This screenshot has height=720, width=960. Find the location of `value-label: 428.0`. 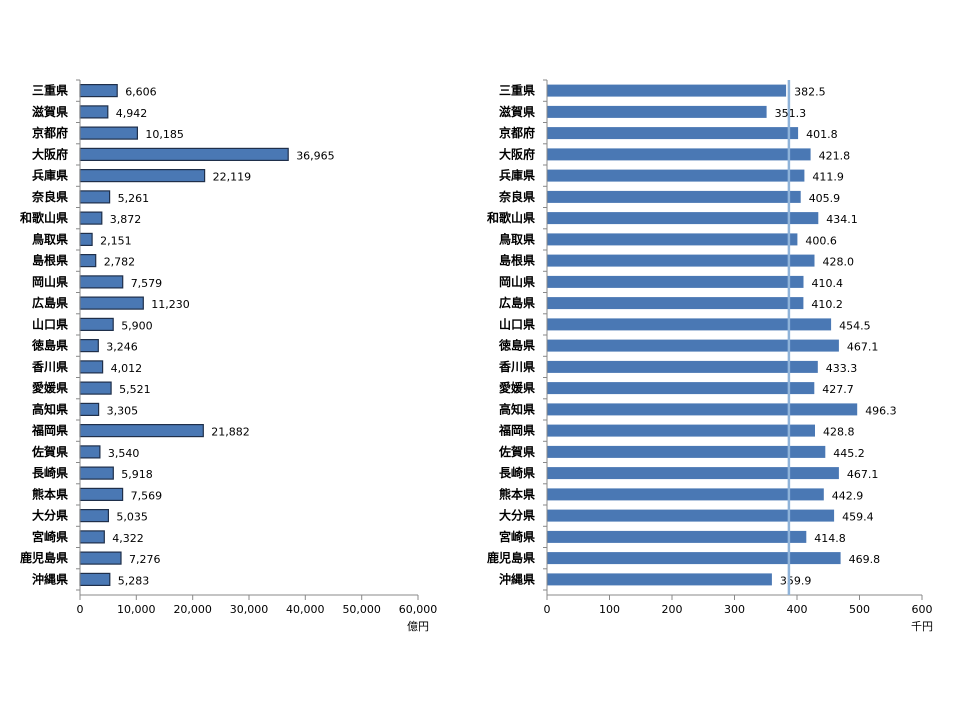

value-label: 428.0 is located at coordinates (839, 262).